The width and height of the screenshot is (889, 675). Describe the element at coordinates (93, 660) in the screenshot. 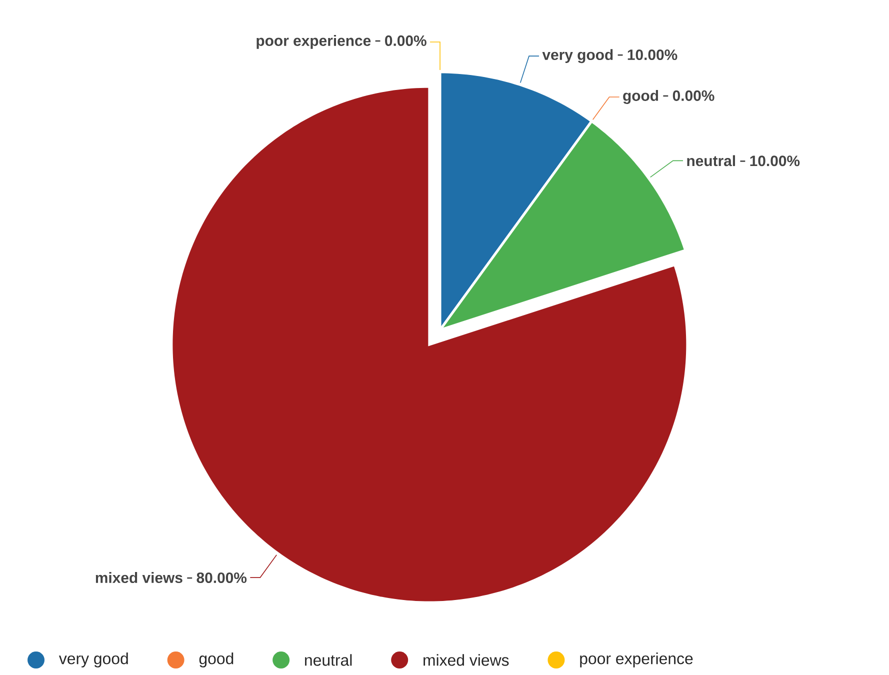

I see `legend-label: very good` at that location.